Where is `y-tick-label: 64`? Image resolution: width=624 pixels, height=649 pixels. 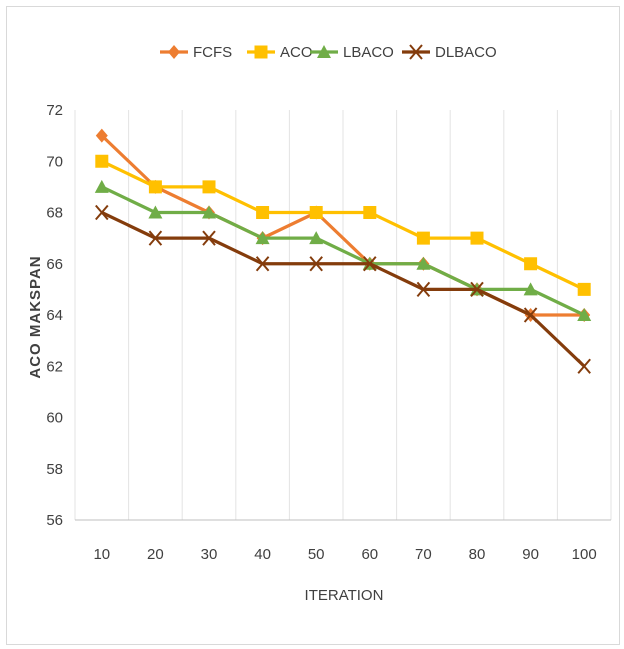 y-tick-label: 64 is located at coordinates (54, 315).